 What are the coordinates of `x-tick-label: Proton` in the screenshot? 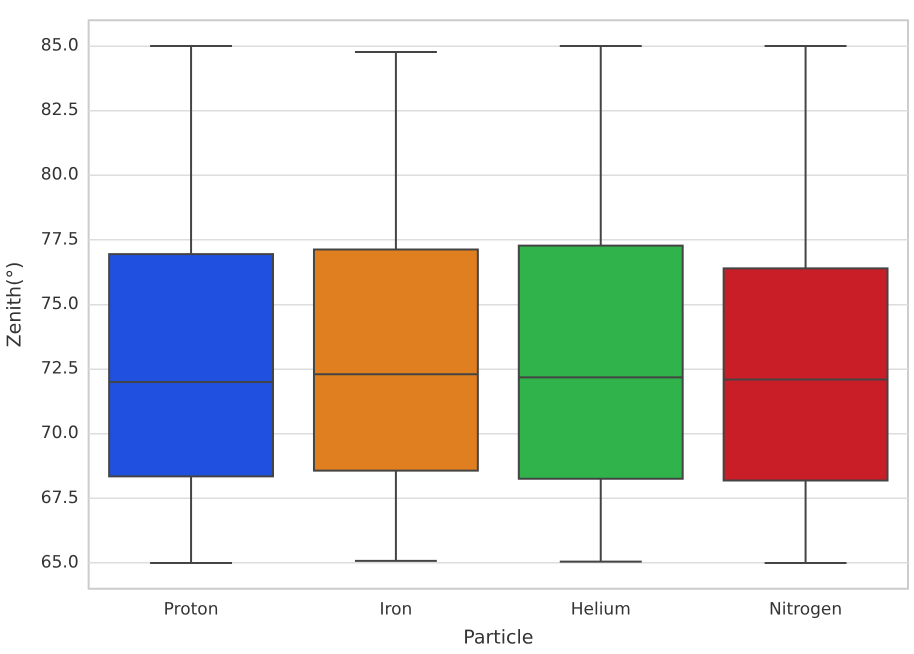 It's located at (191, 609).